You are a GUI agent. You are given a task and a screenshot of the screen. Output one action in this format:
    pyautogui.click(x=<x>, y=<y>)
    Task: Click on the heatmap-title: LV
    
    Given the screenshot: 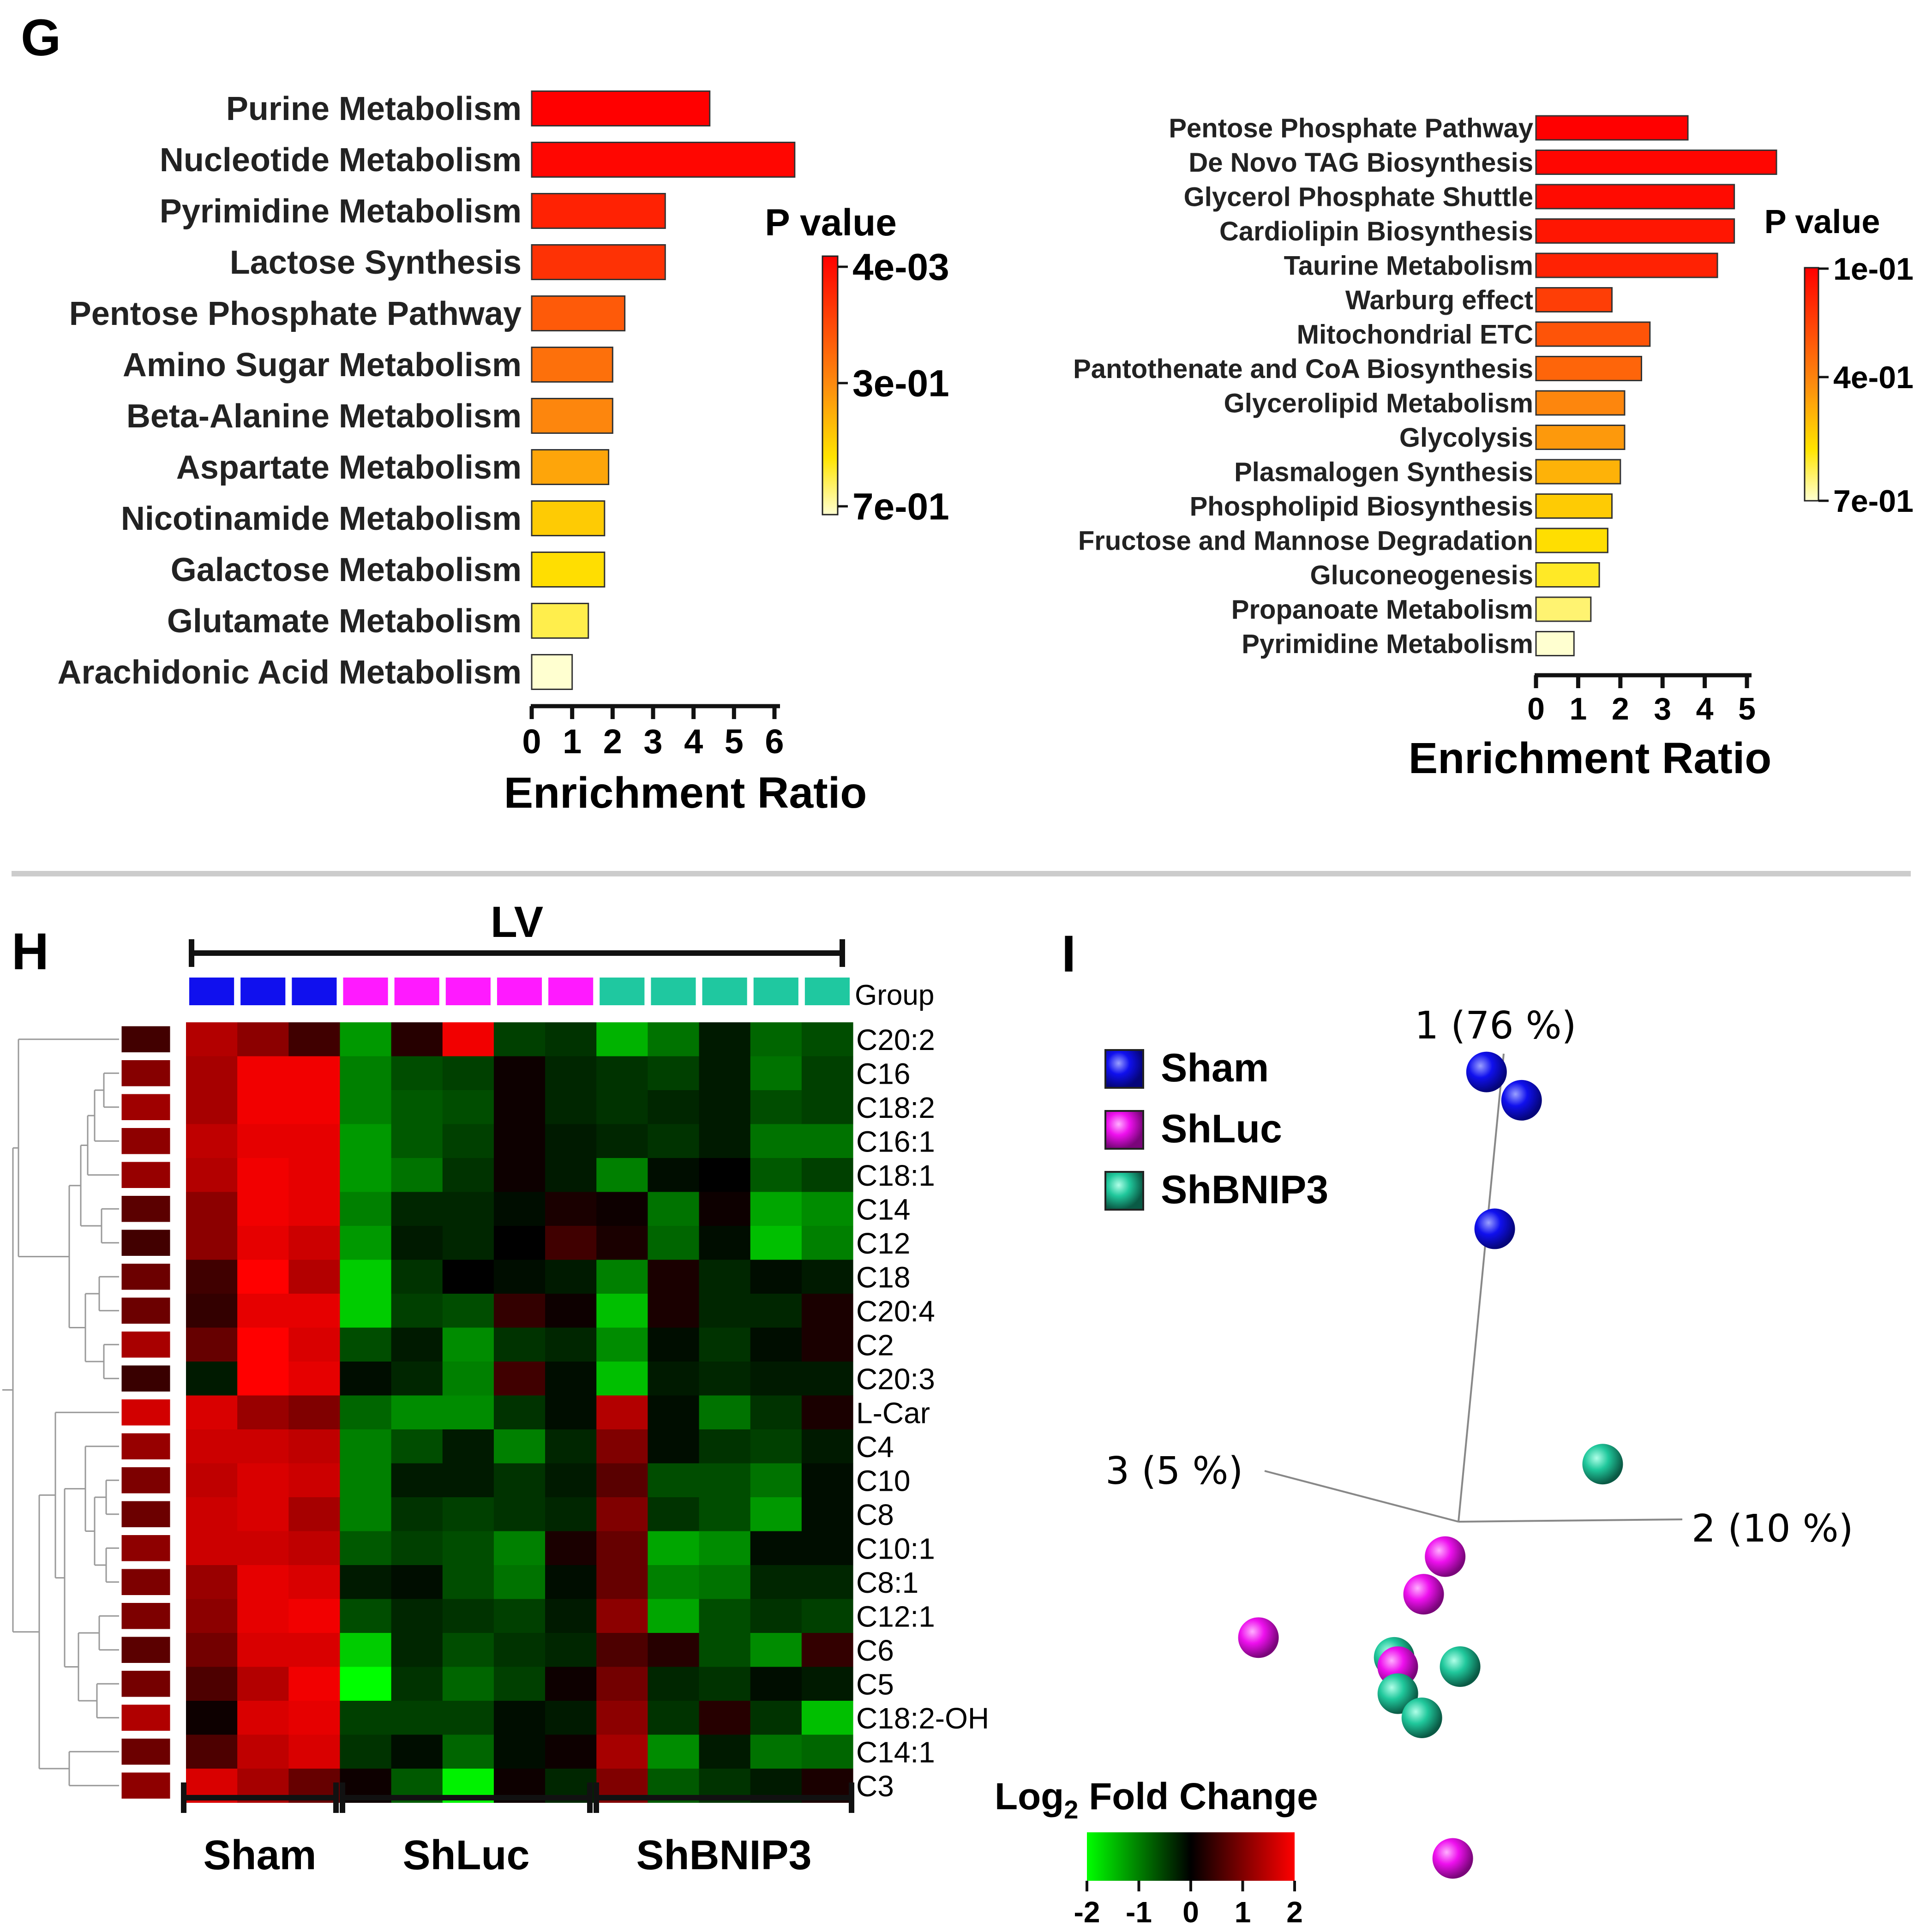 What is the action you would take?
    pyautogui.click(x=517, y=922)
    